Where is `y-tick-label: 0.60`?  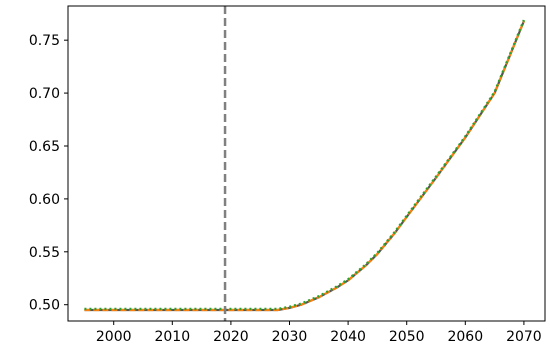 y-tick-label: 0.60 is located at coordinates (44, 200).